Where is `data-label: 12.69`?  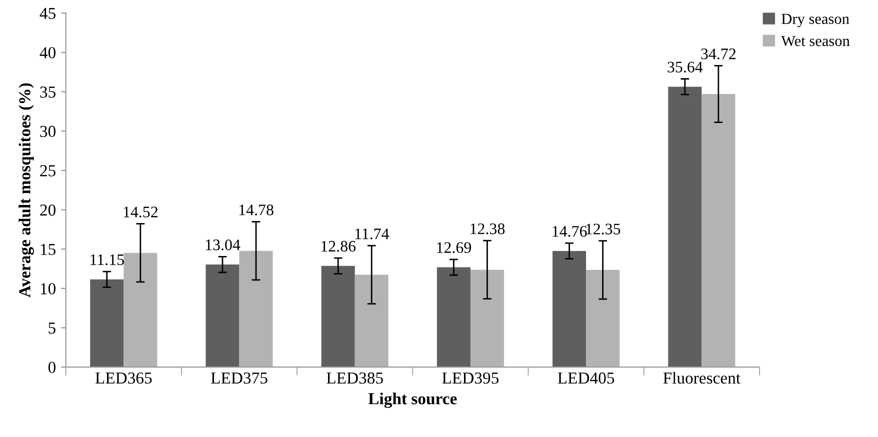 data-label: 12.69 is located at coordinates (454, 248).